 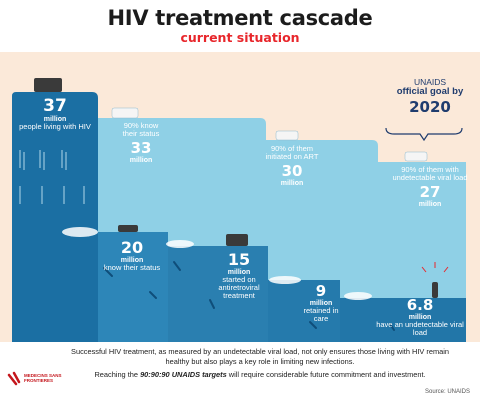 I want to click on step-know-status, so click(x=133, y=287).